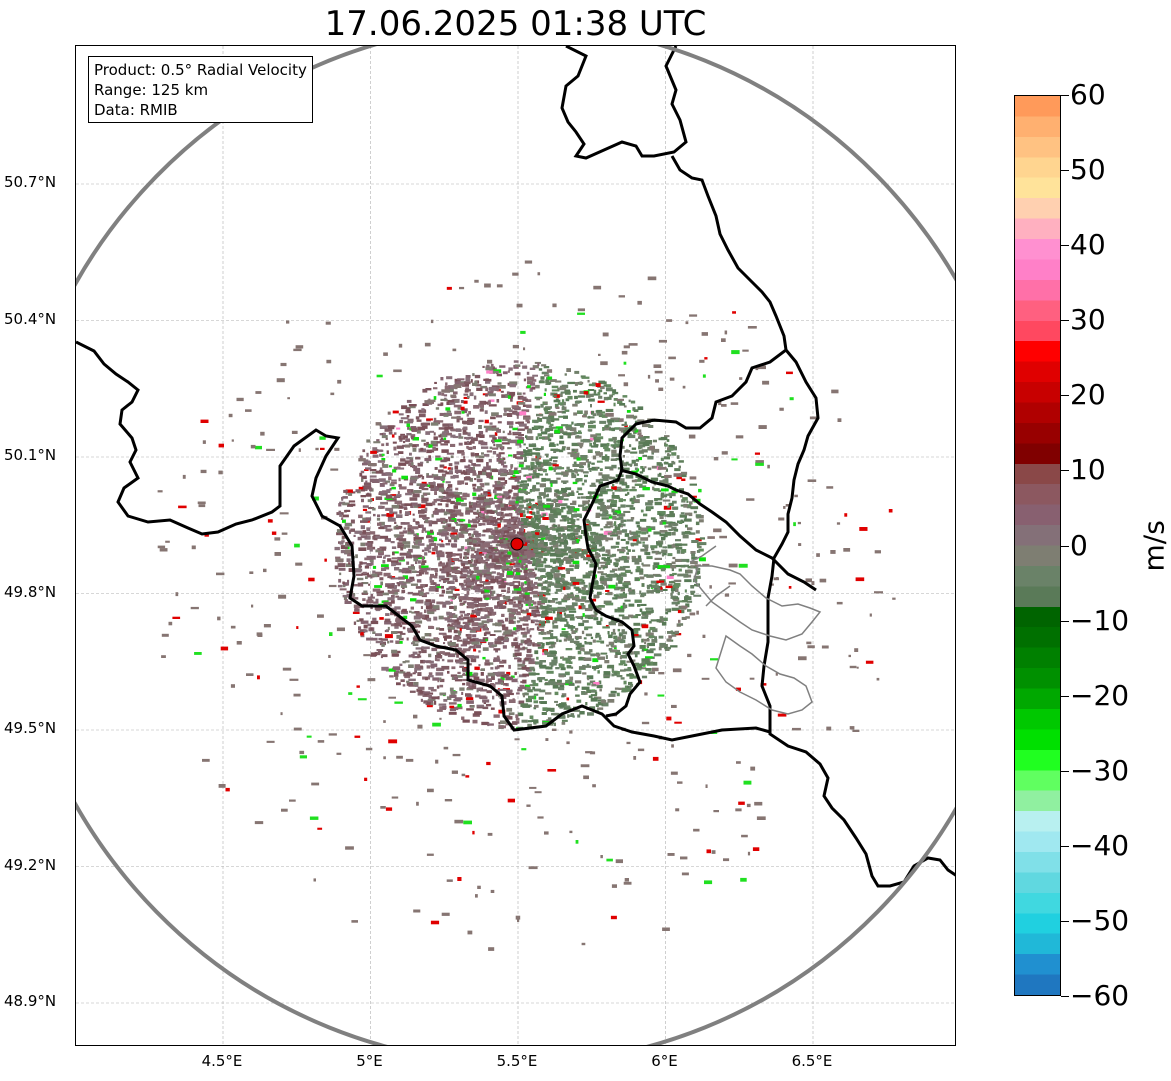 The width and height of the screenshot is (1171, 1081). Describe the element at coordinates (1100, 845) in the screenshot. I see `colorbar-tick-label: −40` at that location.